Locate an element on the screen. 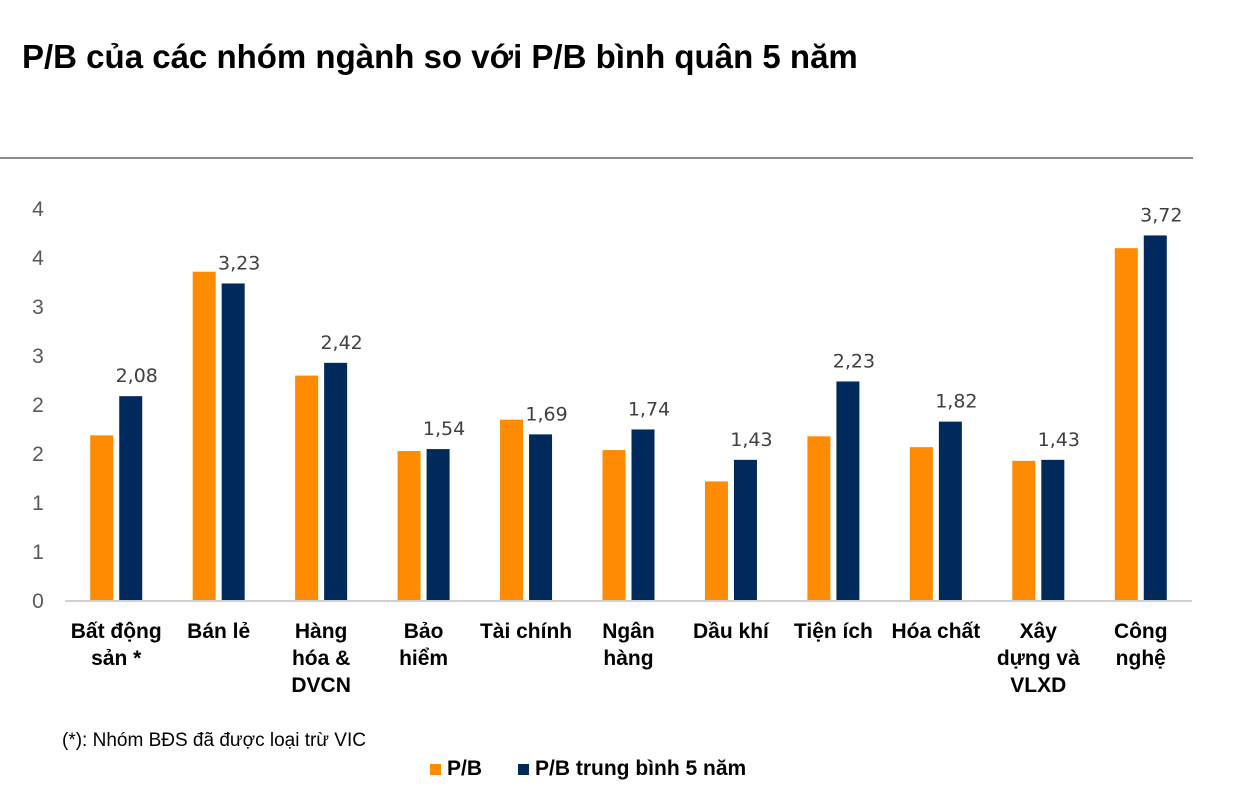  legend: P/B P/B trung bình 5 năm is located at coordinates (588, 769).